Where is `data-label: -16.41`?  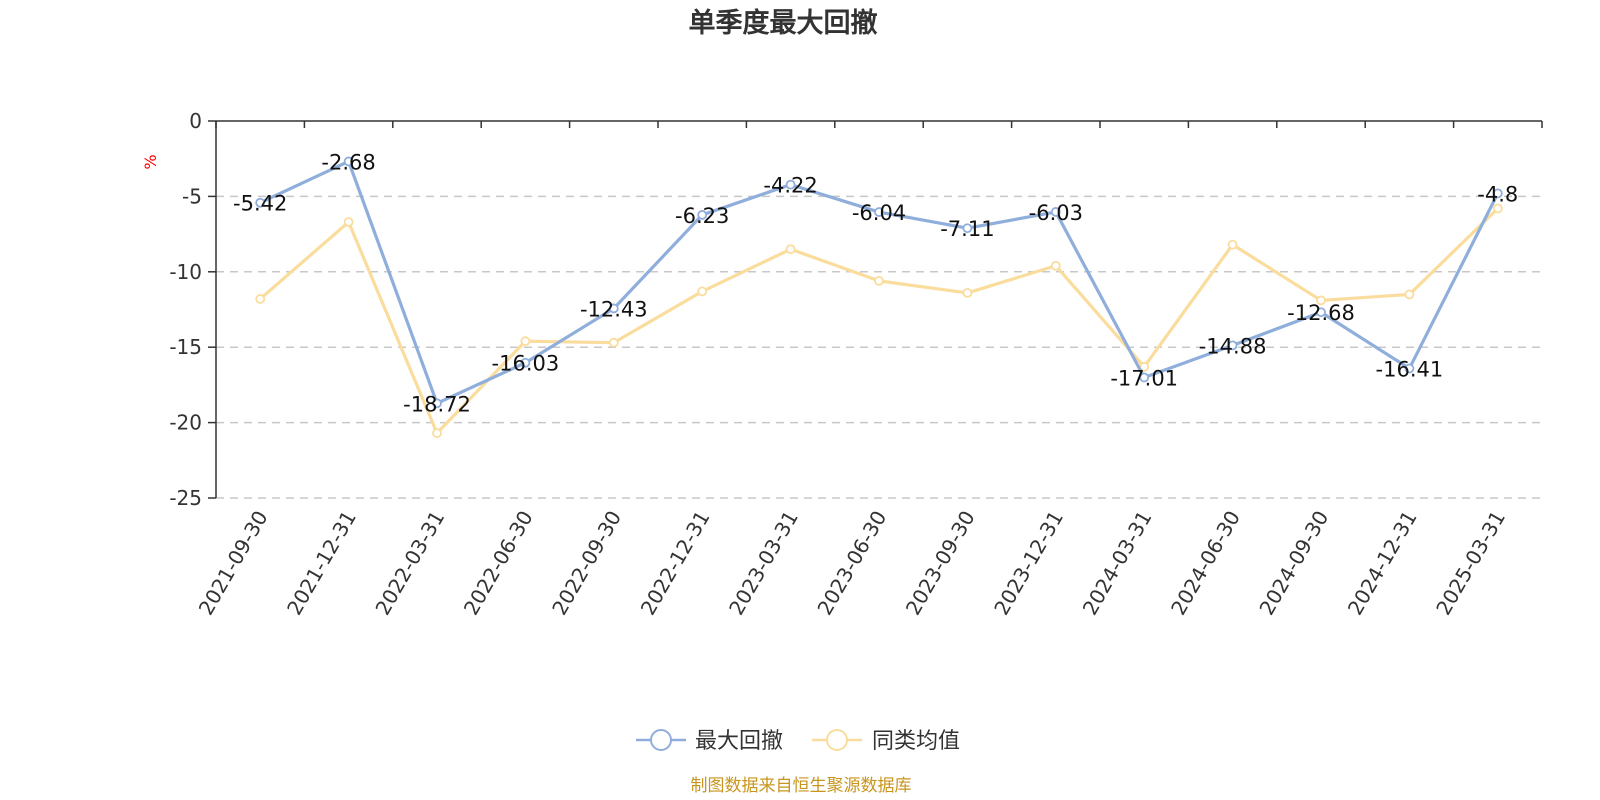 data-label: -16.41 is located at coordinates (1410, 369).